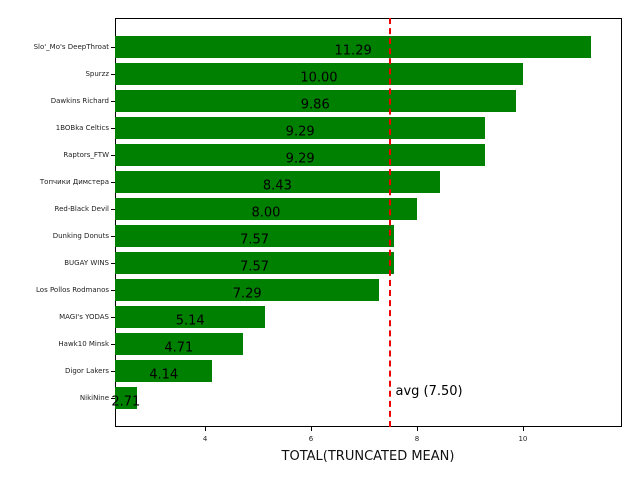  What do you see at coordinates (429, 391) in the screenshot?
I see `average-label: avg (7.50)` at bounding box center [429, 391].